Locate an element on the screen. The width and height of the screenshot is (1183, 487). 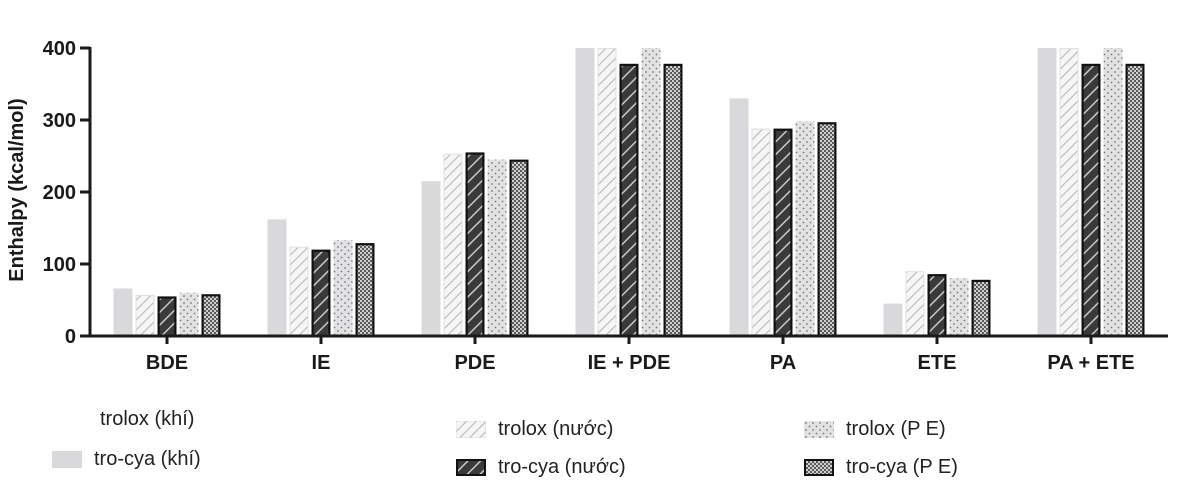
y-tick-label: 0 is located at coordinates (70, 337).